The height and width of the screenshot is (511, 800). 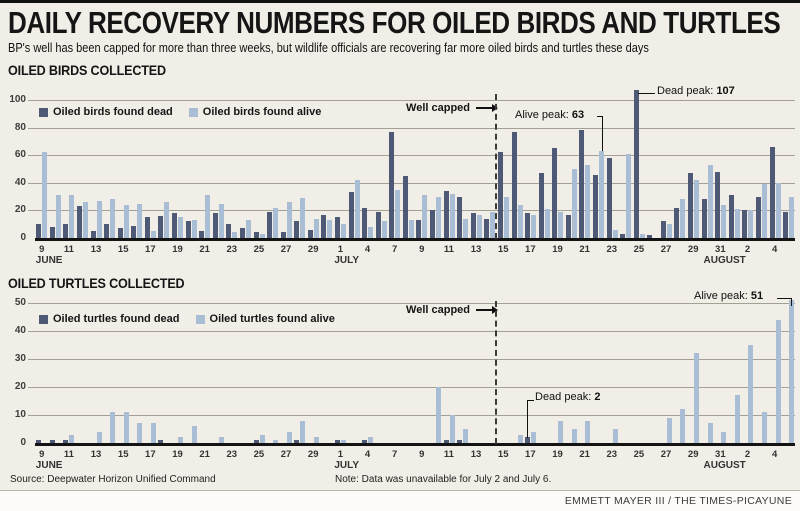 What do you see at coordinates (123, 454) in the screenshot?
I see `x-tick-label: 15` at bounding box center [123, 454].